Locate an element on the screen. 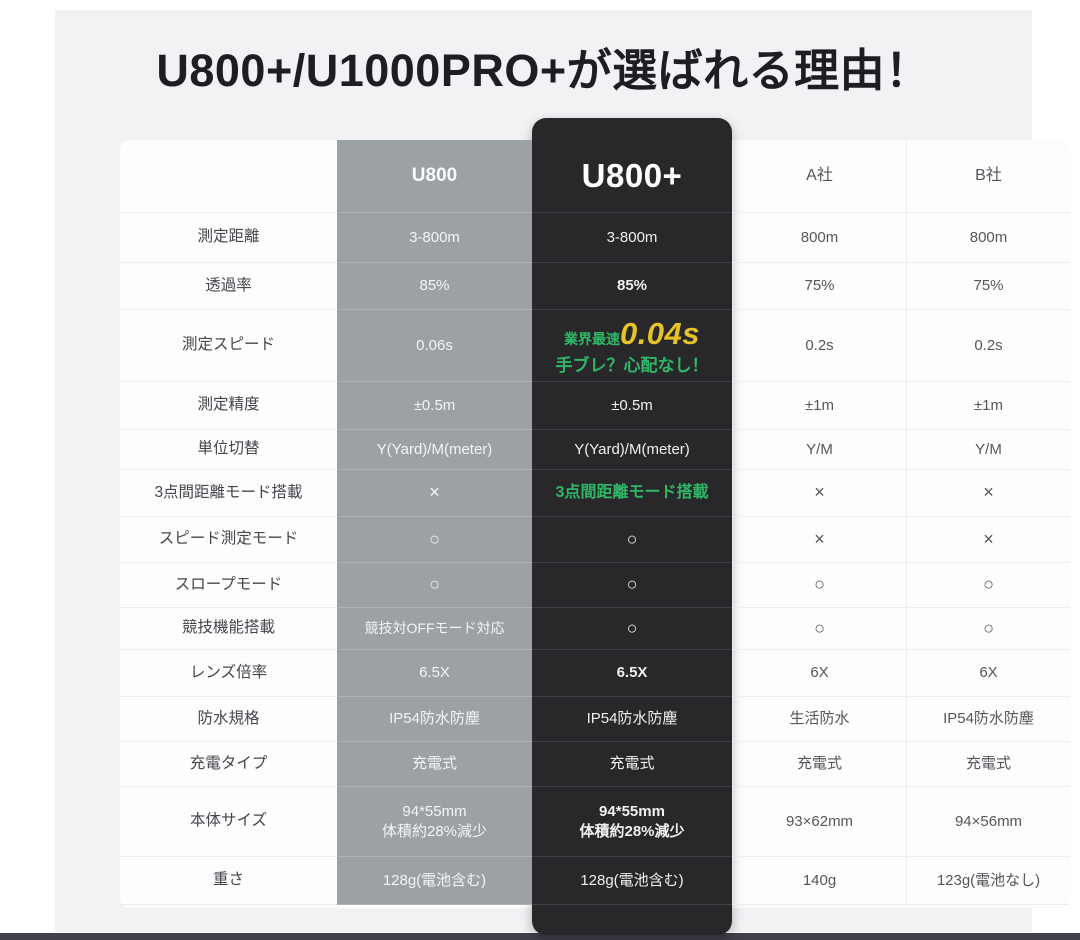  row-label: 競技機能搭載 is located at coordinates (228, 629).